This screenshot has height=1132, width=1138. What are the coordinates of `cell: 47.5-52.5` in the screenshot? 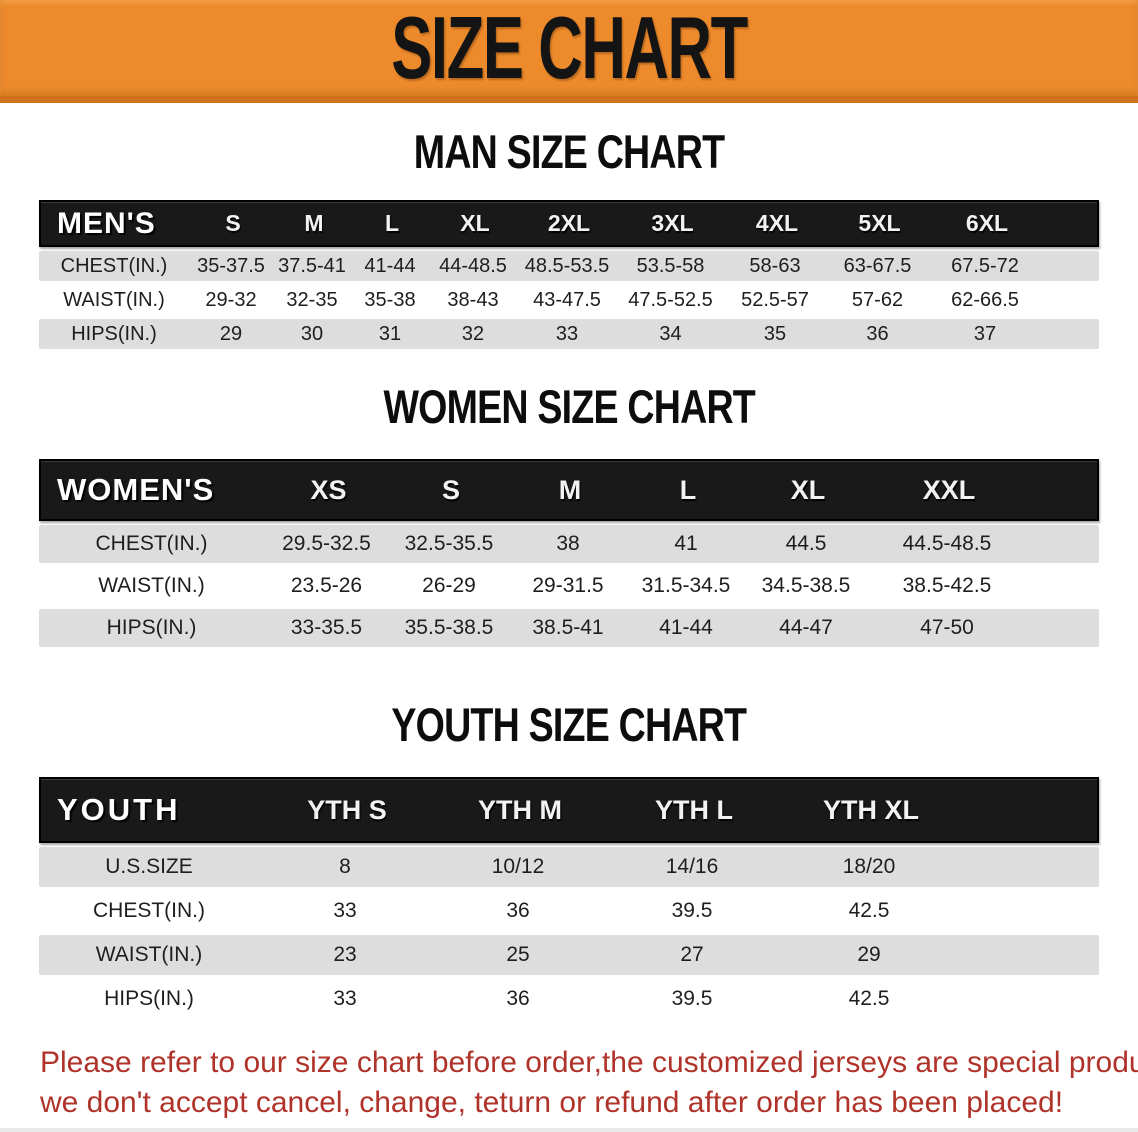 It's located at (670, 299).